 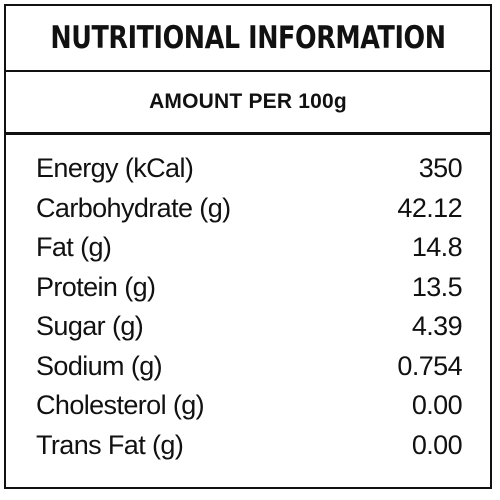 I want to click on title-band: NUTRITIONAL INFORMATION, so click(x=248, y=39).